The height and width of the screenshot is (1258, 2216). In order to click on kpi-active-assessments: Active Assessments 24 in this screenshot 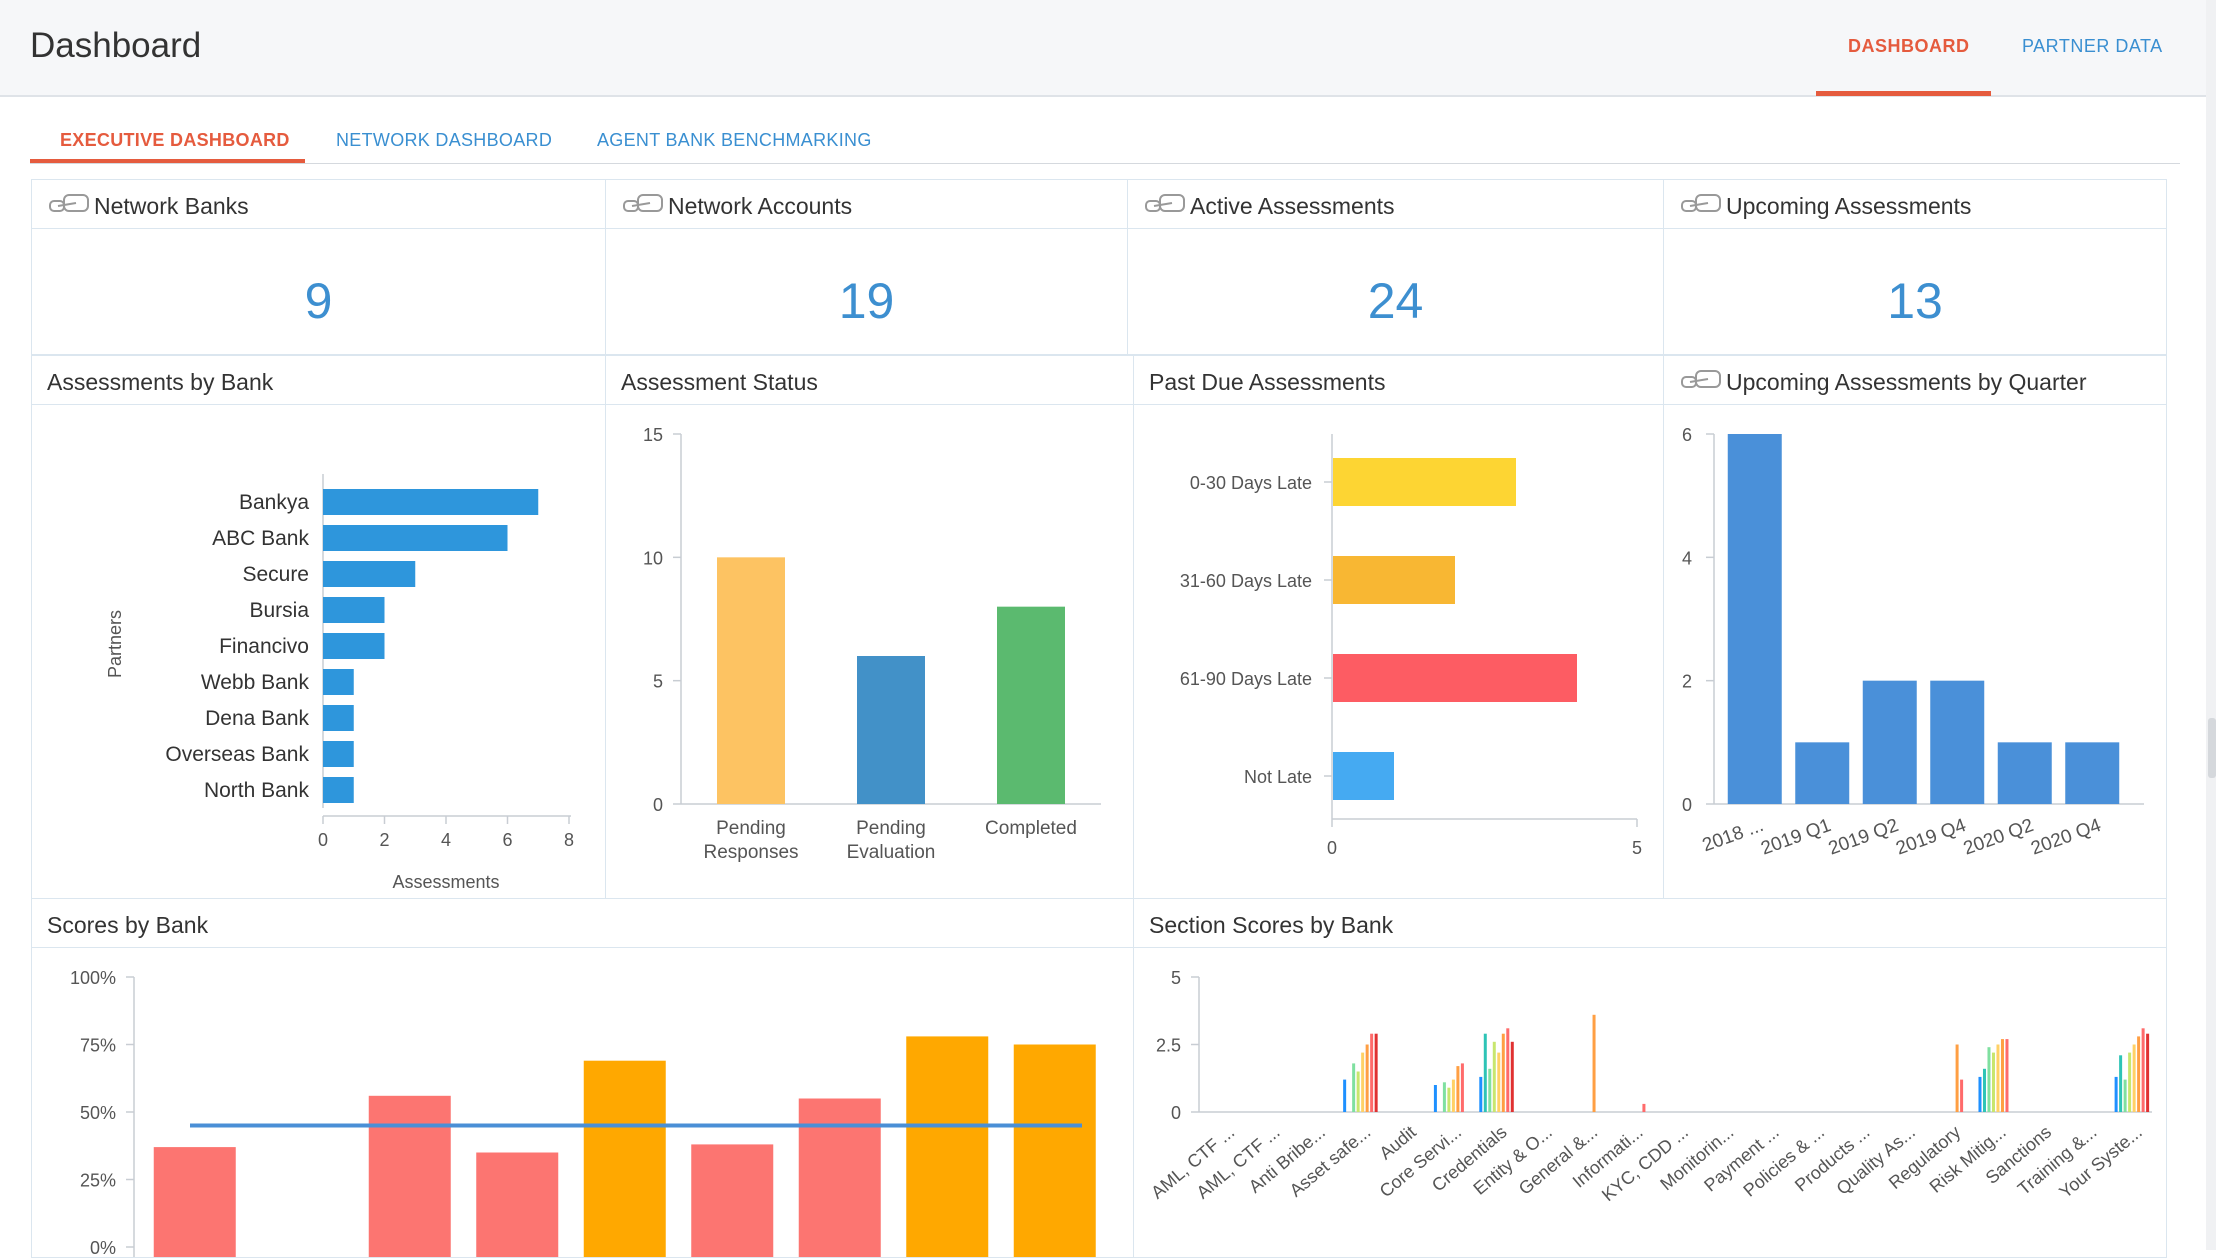, I will do `click(1395, 267)`.